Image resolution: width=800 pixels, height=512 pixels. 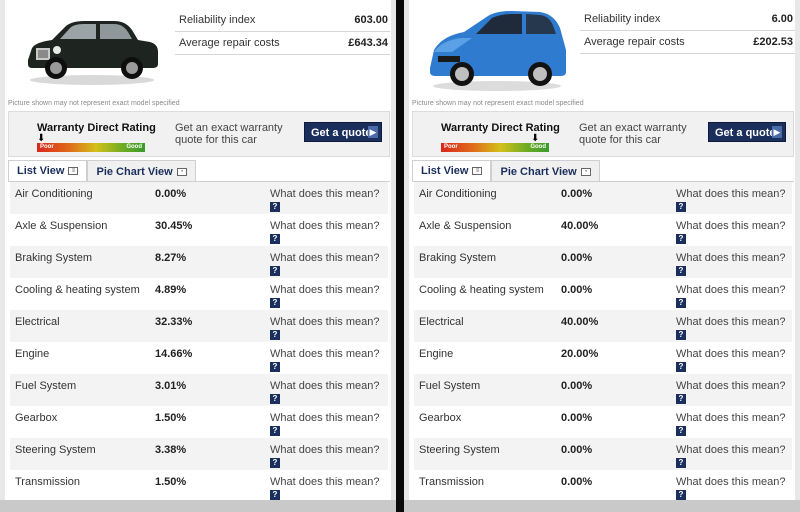 I want to click on pie-chart-icon: ◔, so click(x=181, y=171).